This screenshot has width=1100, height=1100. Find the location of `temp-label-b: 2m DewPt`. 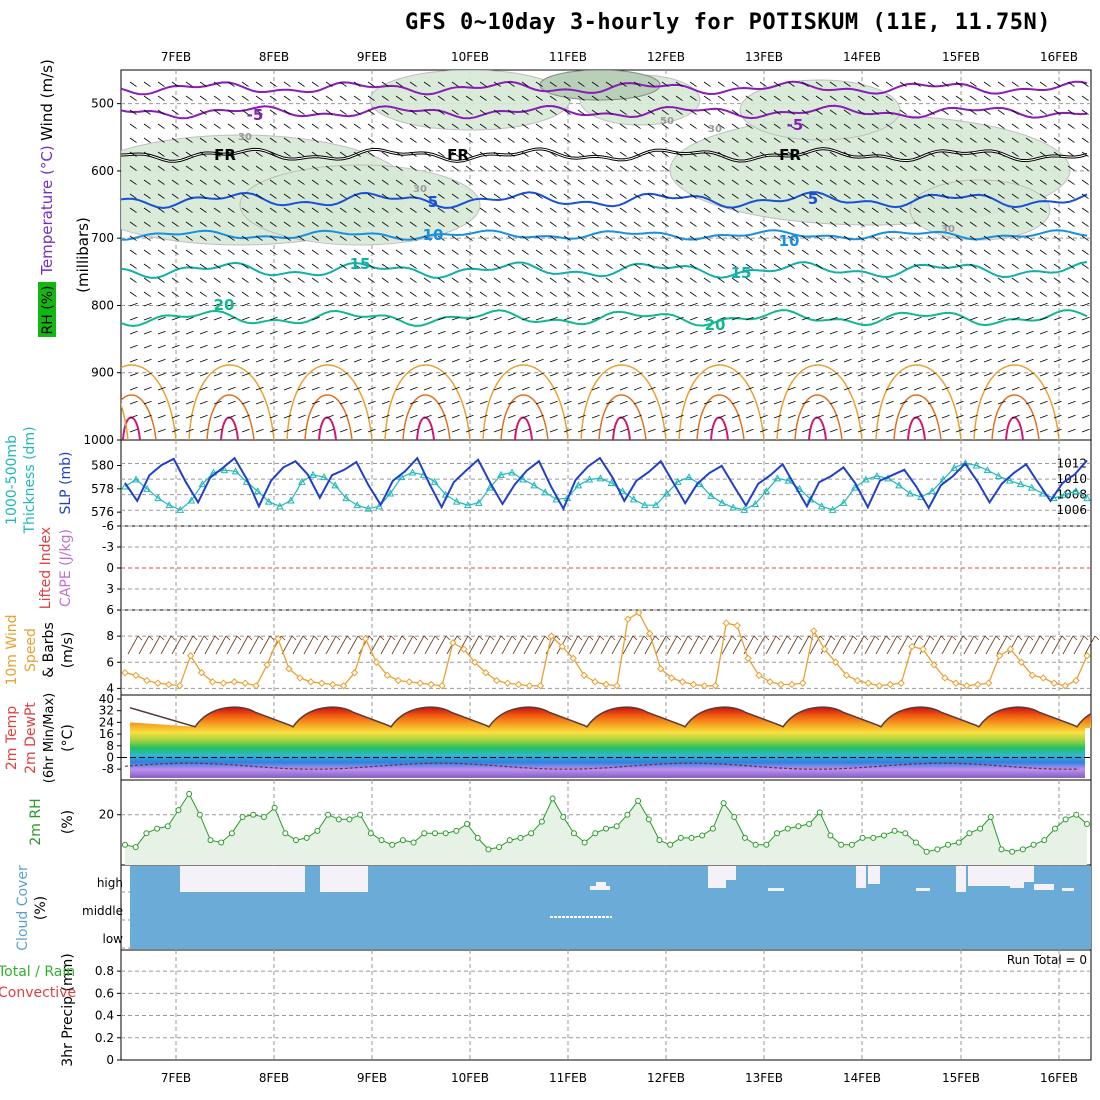

temp-label-b: 2m DewPt is located at coordinates (31, 738).